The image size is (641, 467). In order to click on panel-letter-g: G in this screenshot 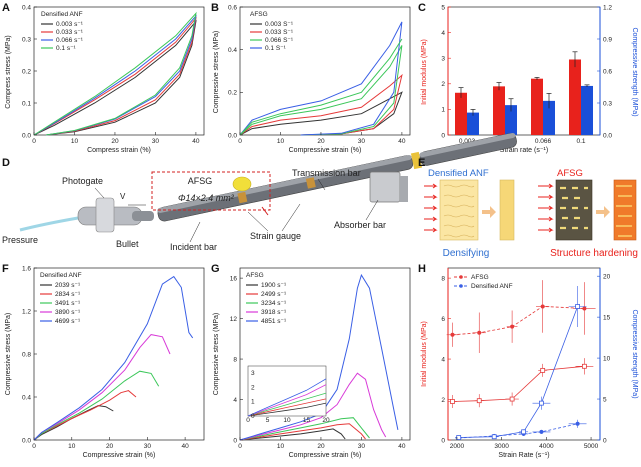, I will do `click(215, 269)`.